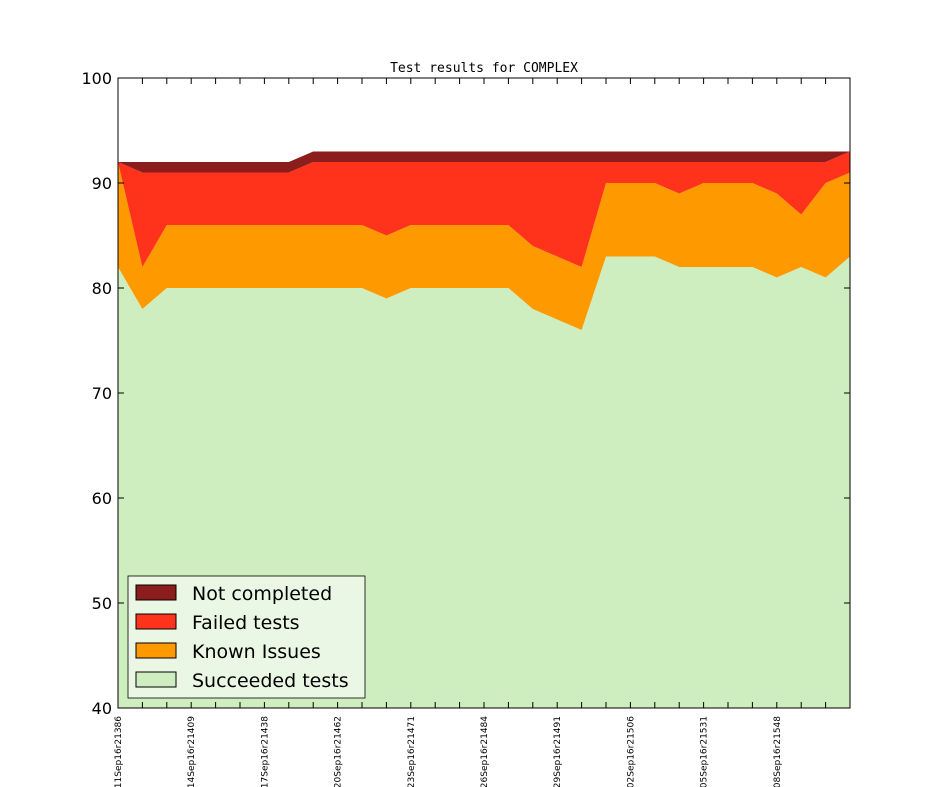 The image size is (944, 787). What do you see at coordinates (102, 603) in the screenshot?
I see `y-tick-label: 50` at bounding box center [102, 603].